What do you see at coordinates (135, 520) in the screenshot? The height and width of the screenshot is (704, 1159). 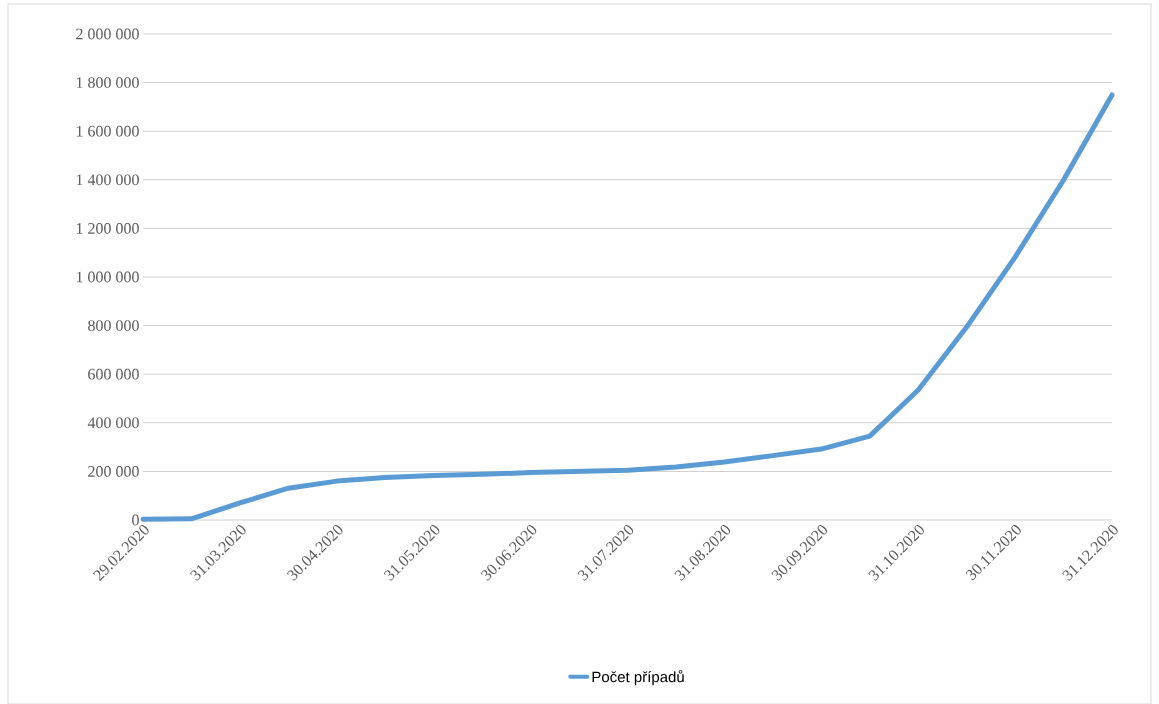 I see `y-tick-label: 0` at bounding box center [135, 520].